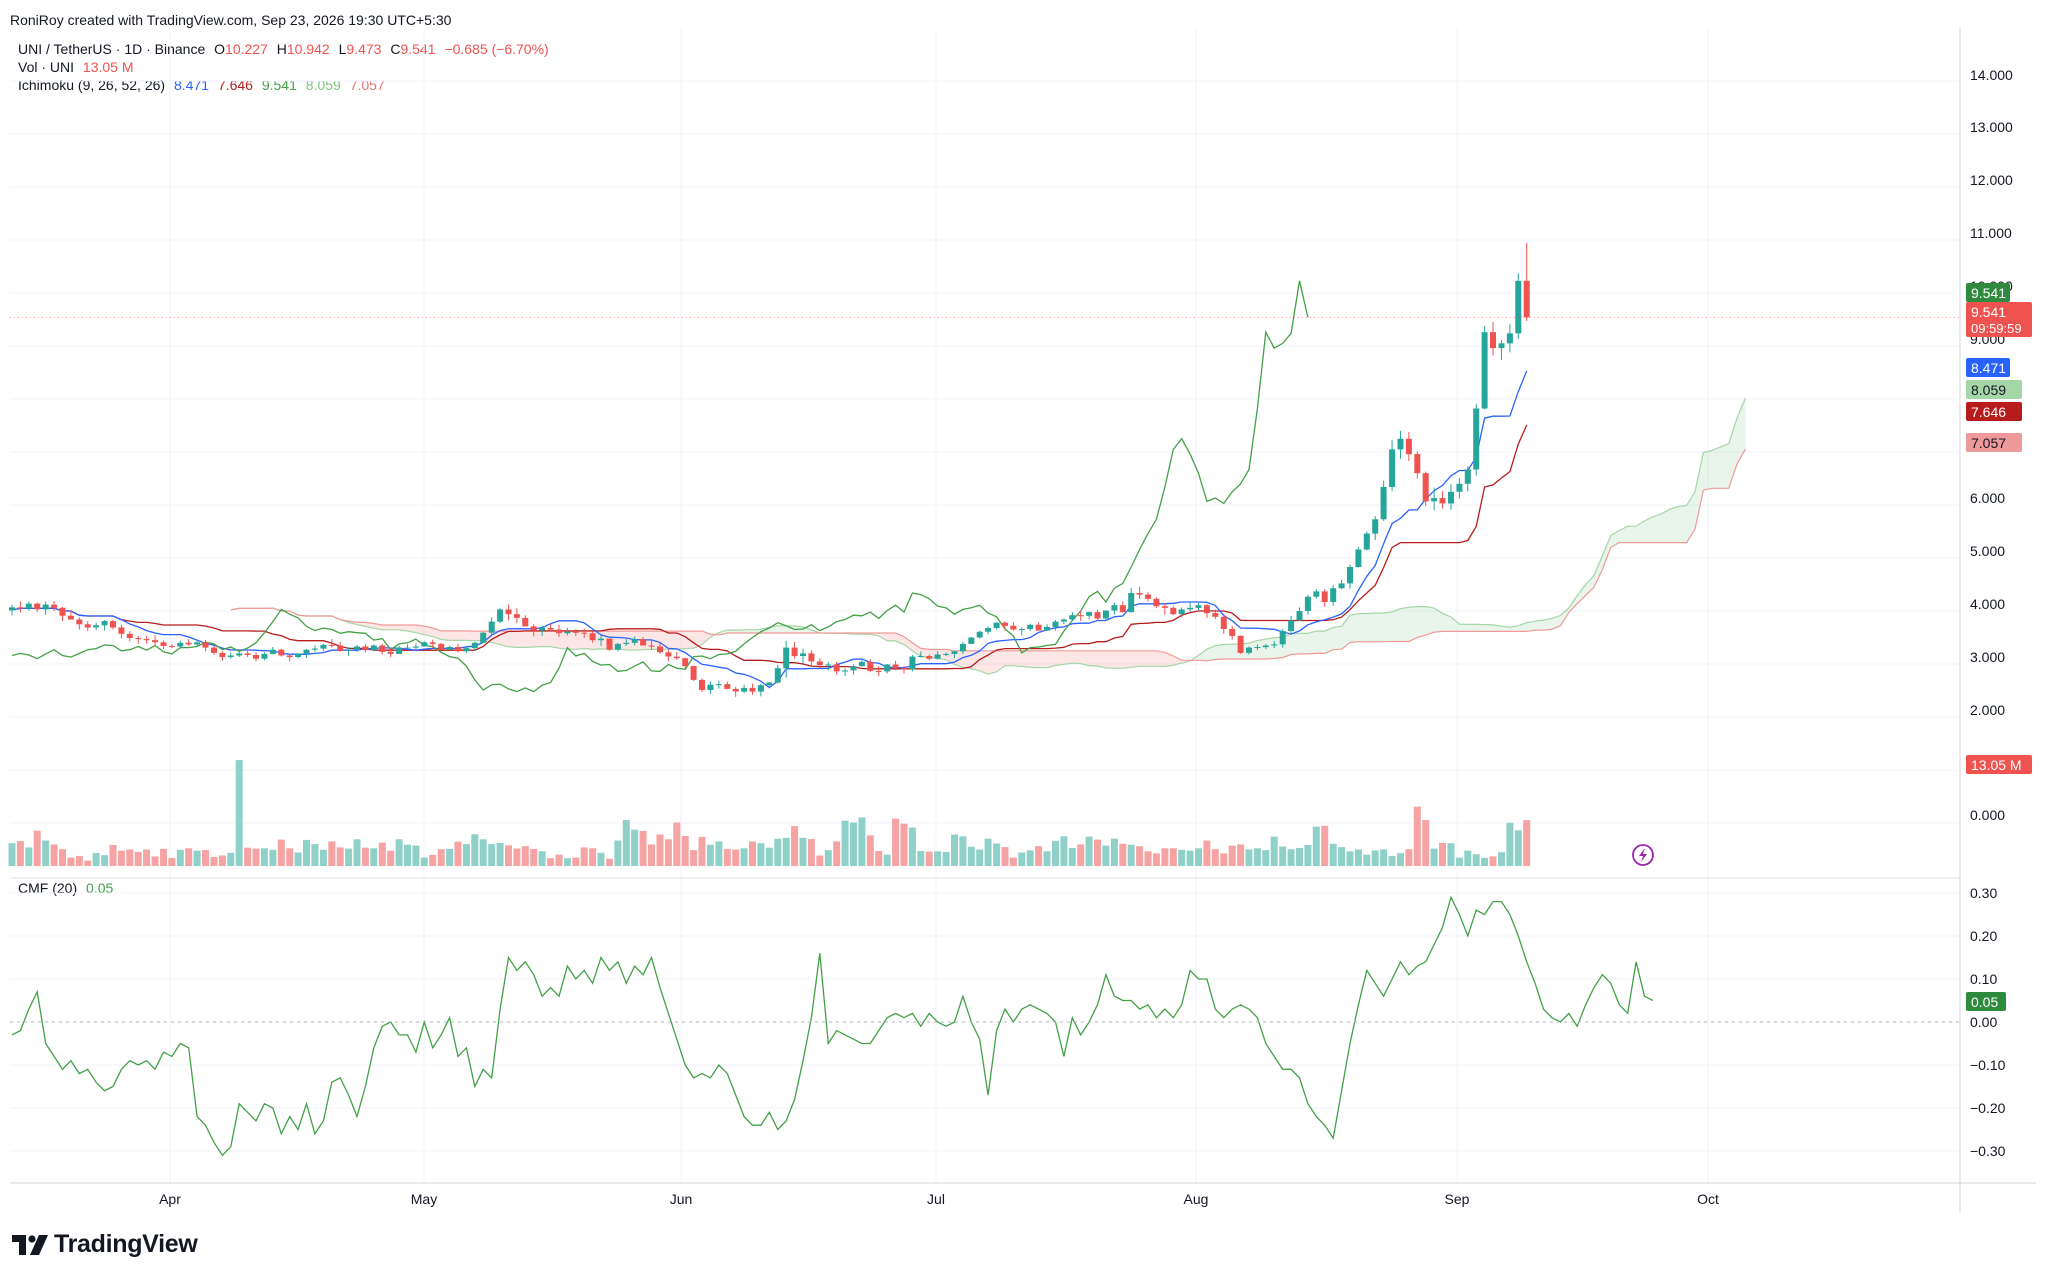 This screenshot has height=1278, width=2048. I want to click on cmf-badge, so click(1986, 1001).